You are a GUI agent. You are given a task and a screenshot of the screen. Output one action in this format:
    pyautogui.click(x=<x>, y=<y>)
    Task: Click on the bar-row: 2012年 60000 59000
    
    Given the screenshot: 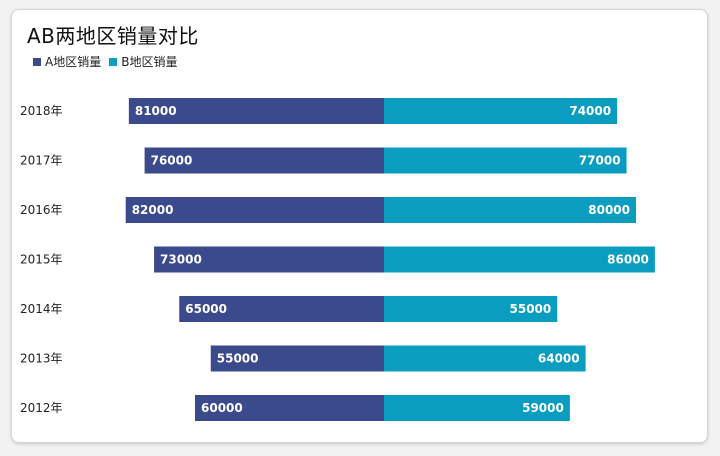 What is the action you would take?
    pyautogui.click(x=295, y=408)
    